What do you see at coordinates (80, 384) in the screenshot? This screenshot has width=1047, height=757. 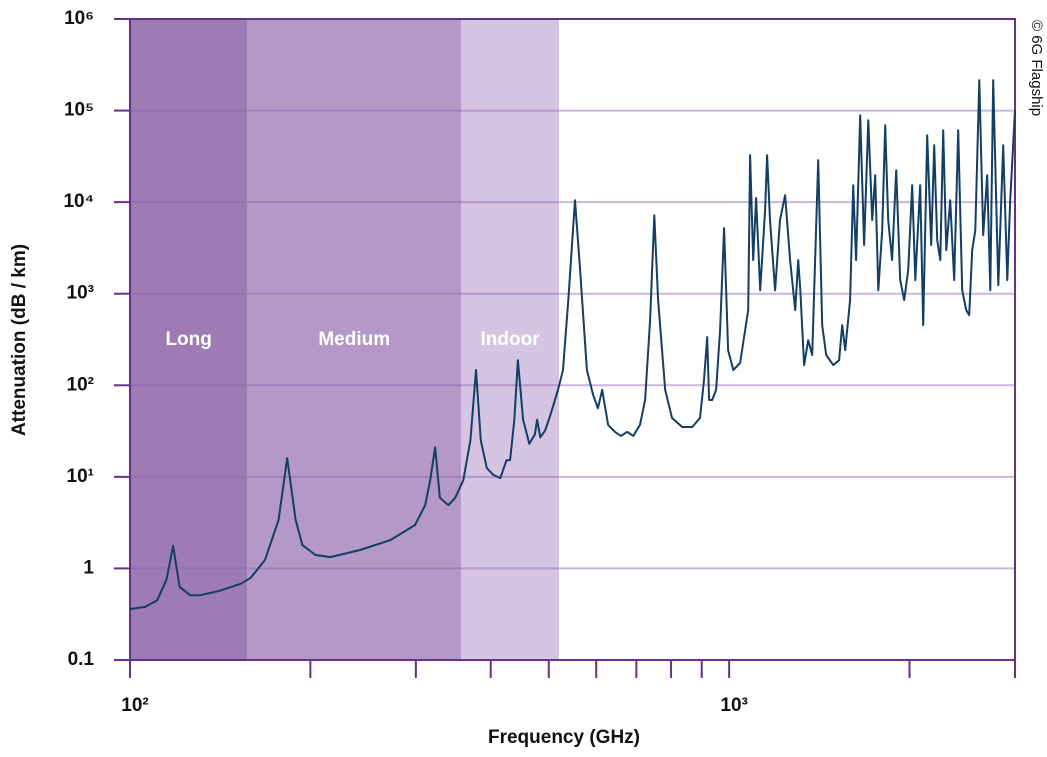 I see `y-tick-label: 10²` at bounding box center [80, 384].